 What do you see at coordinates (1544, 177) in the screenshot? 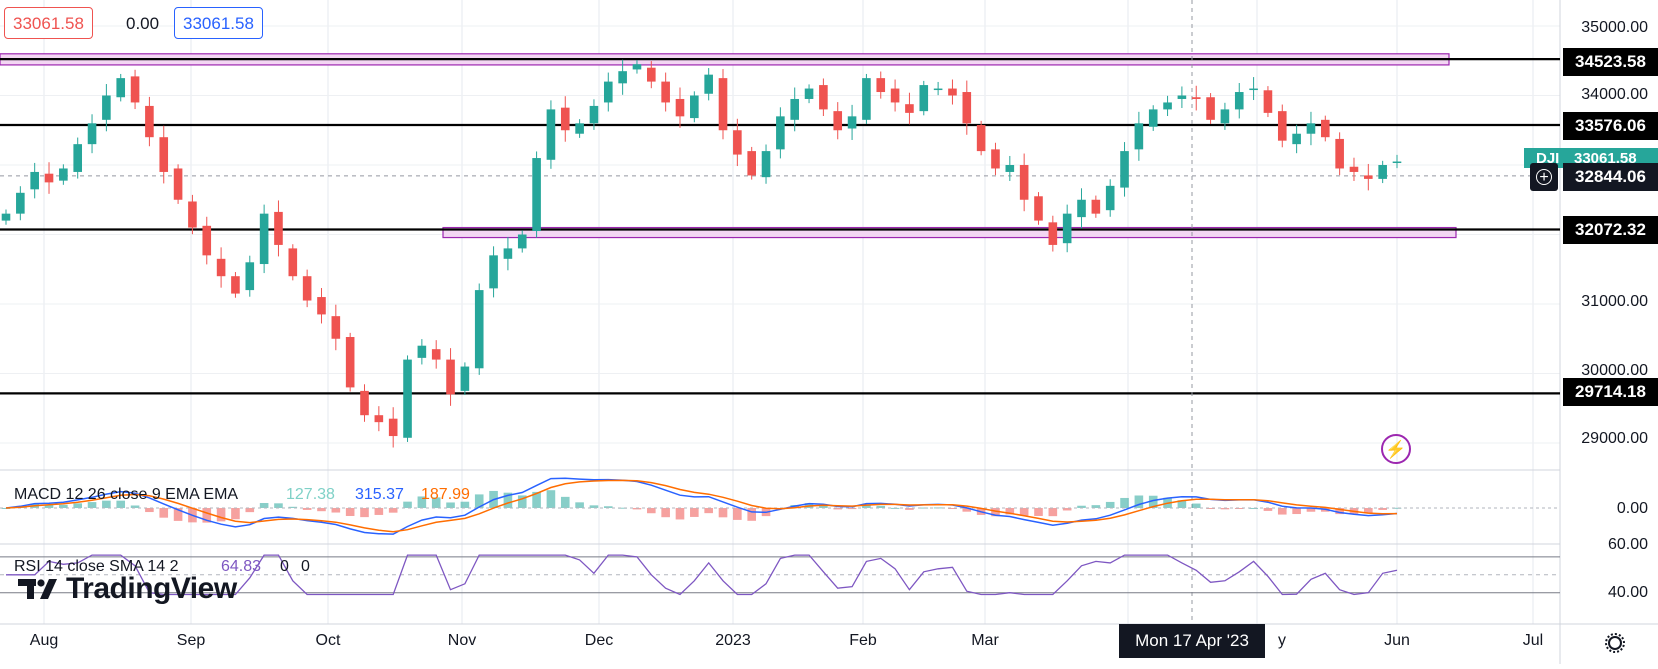
I see `add-alert-button: +` at bounding box center [1544, 177].